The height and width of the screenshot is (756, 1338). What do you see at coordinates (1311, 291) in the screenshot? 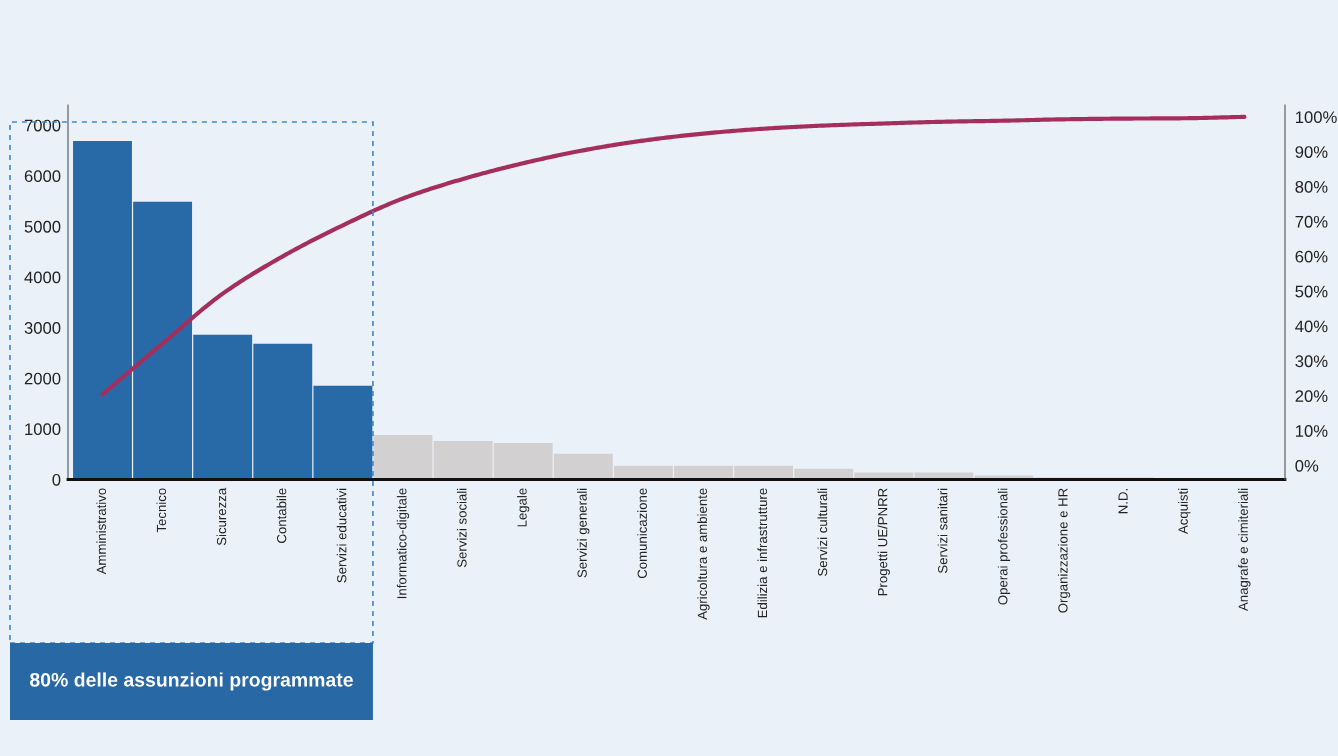
I see `y2-tick-label: 50%` at bounding box center [1311, 291].